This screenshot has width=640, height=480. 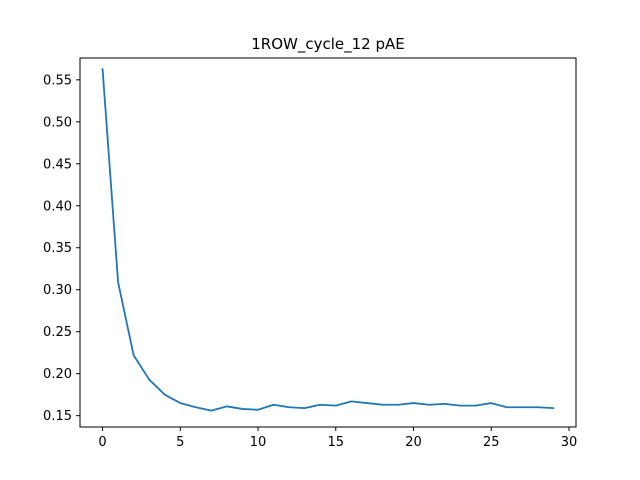 What do you see at coordinates (57, 332) in the screenshot?
I see `y-tick-label: 0.25` at bounding box center [57, 332].